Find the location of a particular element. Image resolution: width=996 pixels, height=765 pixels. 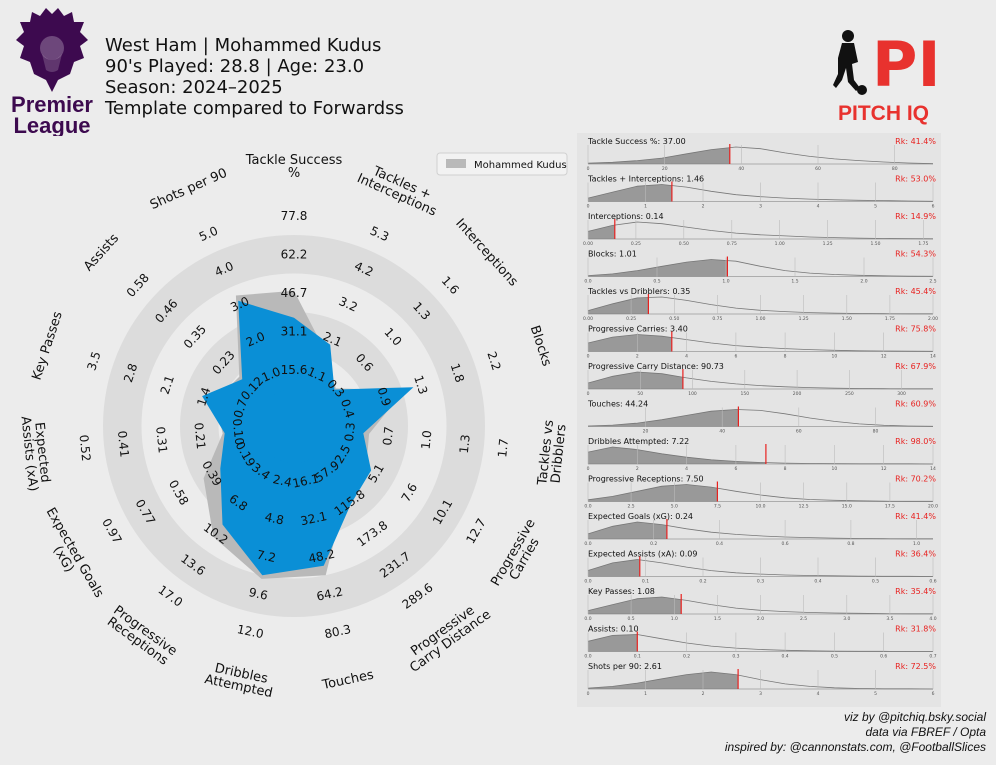

radar-tick-label: 3.5 is located at coordinates (93, 361).